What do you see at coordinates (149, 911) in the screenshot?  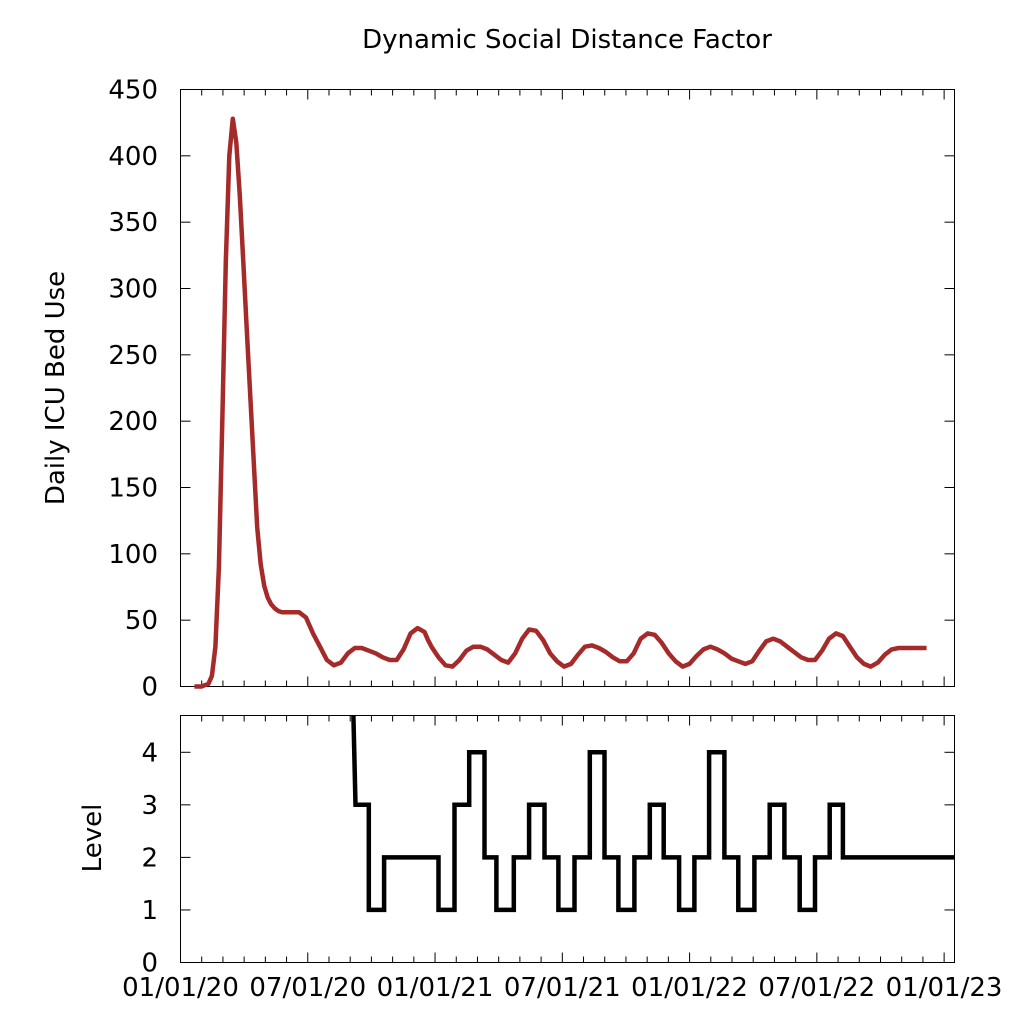 I see `bottom-y-tick-label: 1` at bounding box center [149, 911].